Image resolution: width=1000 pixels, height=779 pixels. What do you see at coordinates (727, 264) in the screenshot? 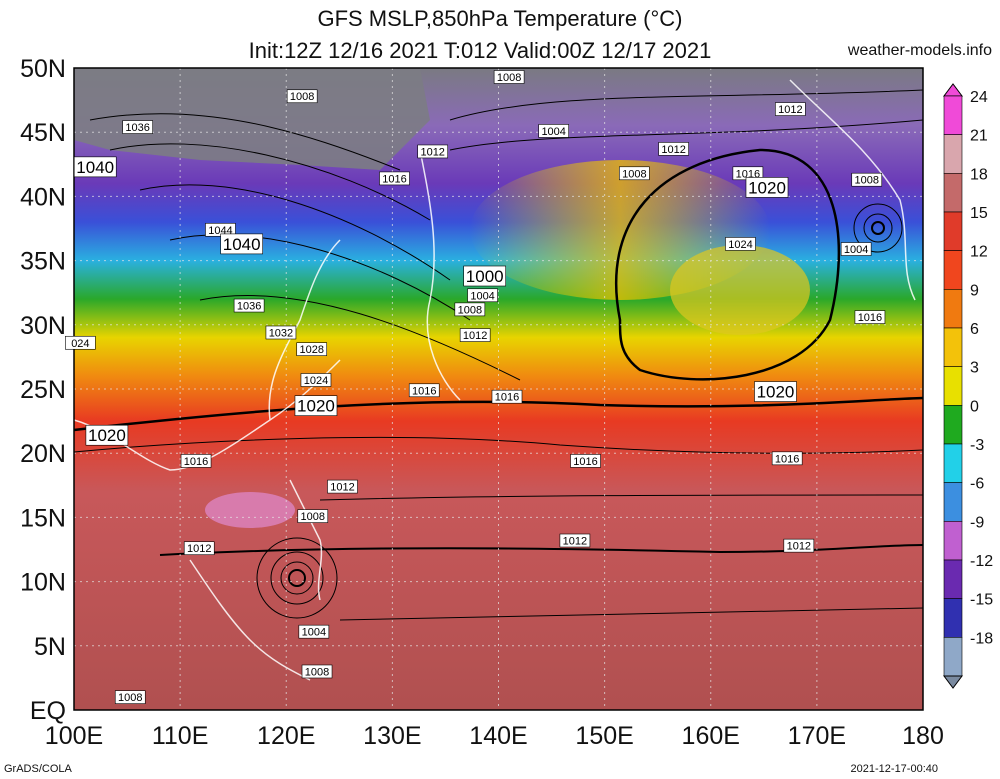
I see `isobar-1020-high` at bounding box center [727, 264].